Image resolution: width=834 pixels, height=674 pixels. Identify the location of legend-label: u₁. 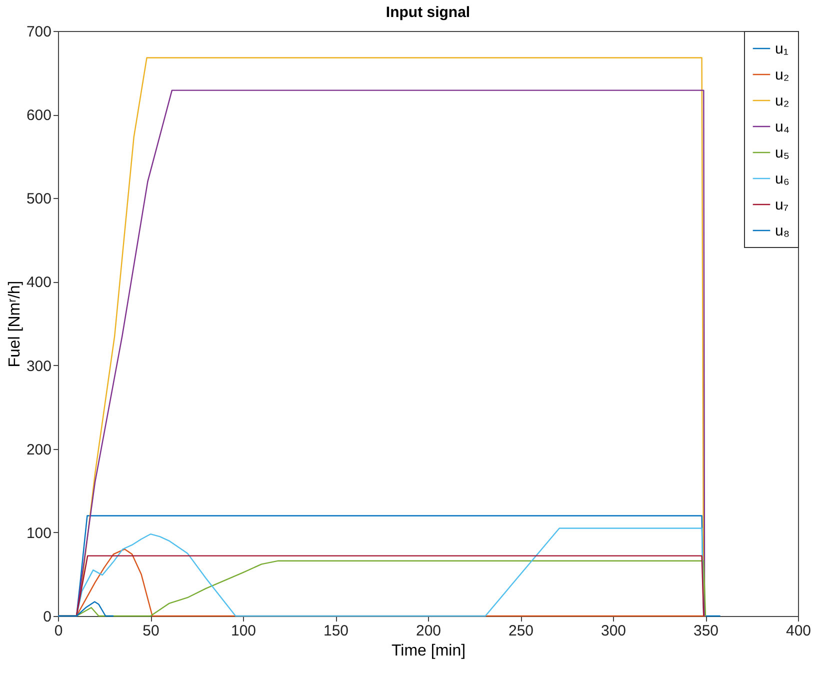
(781, 49).